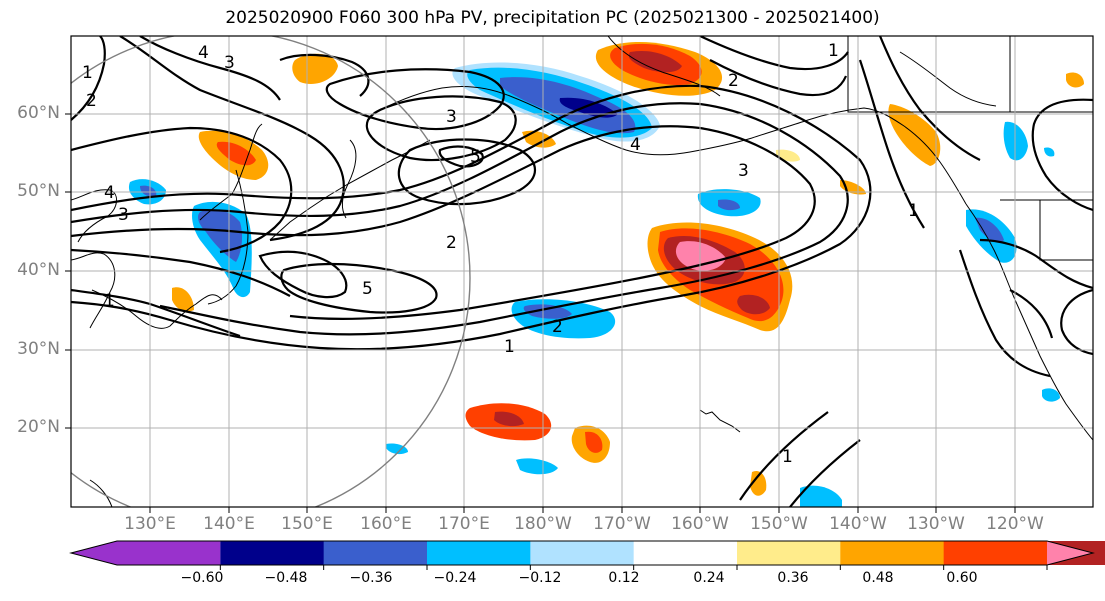 The image size is (1105, 601). Describe the element at coordinates (1015, 524) in the screenshot. I see `lon-label-120w: 120°W` at that location.